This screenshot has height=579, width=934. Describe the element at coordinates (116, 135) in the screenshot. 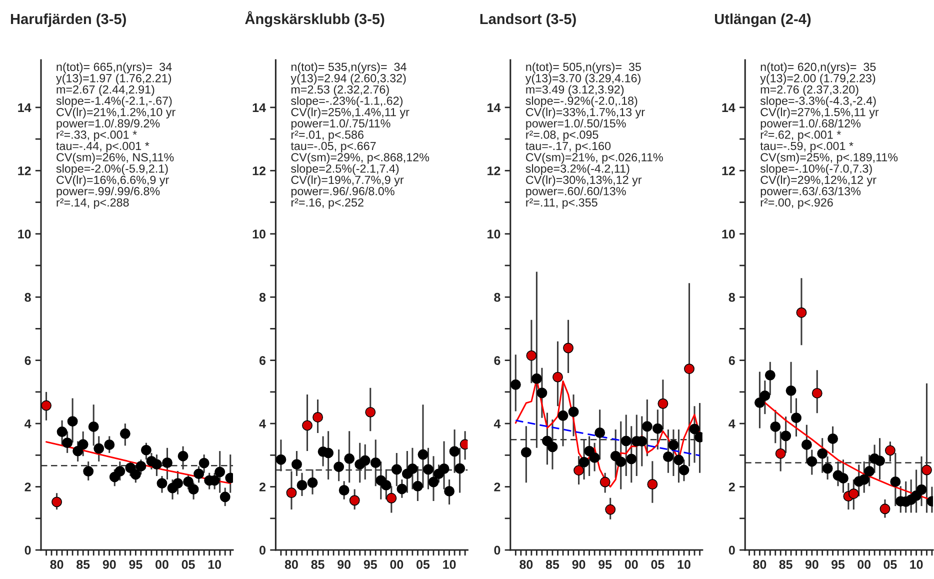

I see `text: n(tot)= 665,n(yrs)= 34 y(13)=1.97 (1.76,2.21) m=2.67 (2.44,2.91) slope=-1.4%(-2.1,-.67) CV(lr)=21%,1.2%,10 yr power=1.0/.89/9.2% r²=.33, p<.001 * tau=-.44, p<.001 * CV(sm)=26%, NS,11% slope=-2.0%(-5.9,2.1) CV(lr)=16%,6.6%,9 yr power=.99/.99/6.8% r²=.14, p<.288` at that location.